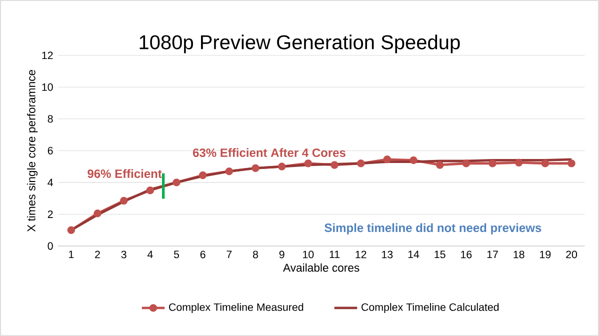 This screenshot has width=599, height=336. I want to click on x-tick-label: 2, so click(97, 254).